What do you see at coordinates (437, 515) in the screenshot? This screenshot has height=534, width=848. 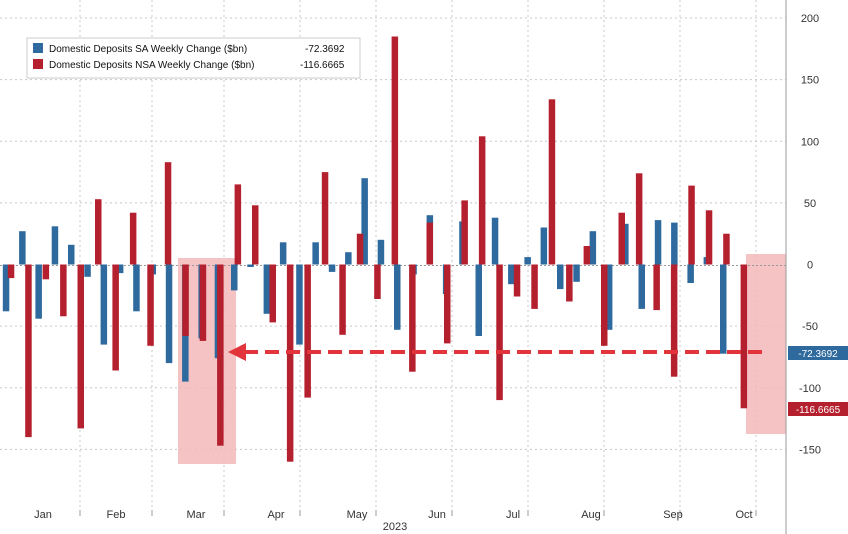 I see `x-tick-label: Jun` at bounding box center [437, 515].